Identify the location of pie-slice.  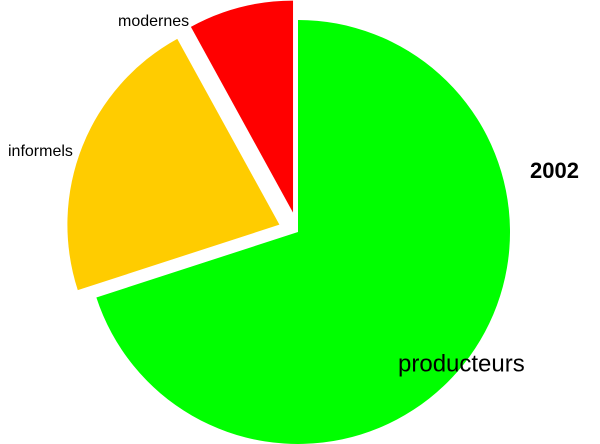
(242, 106).